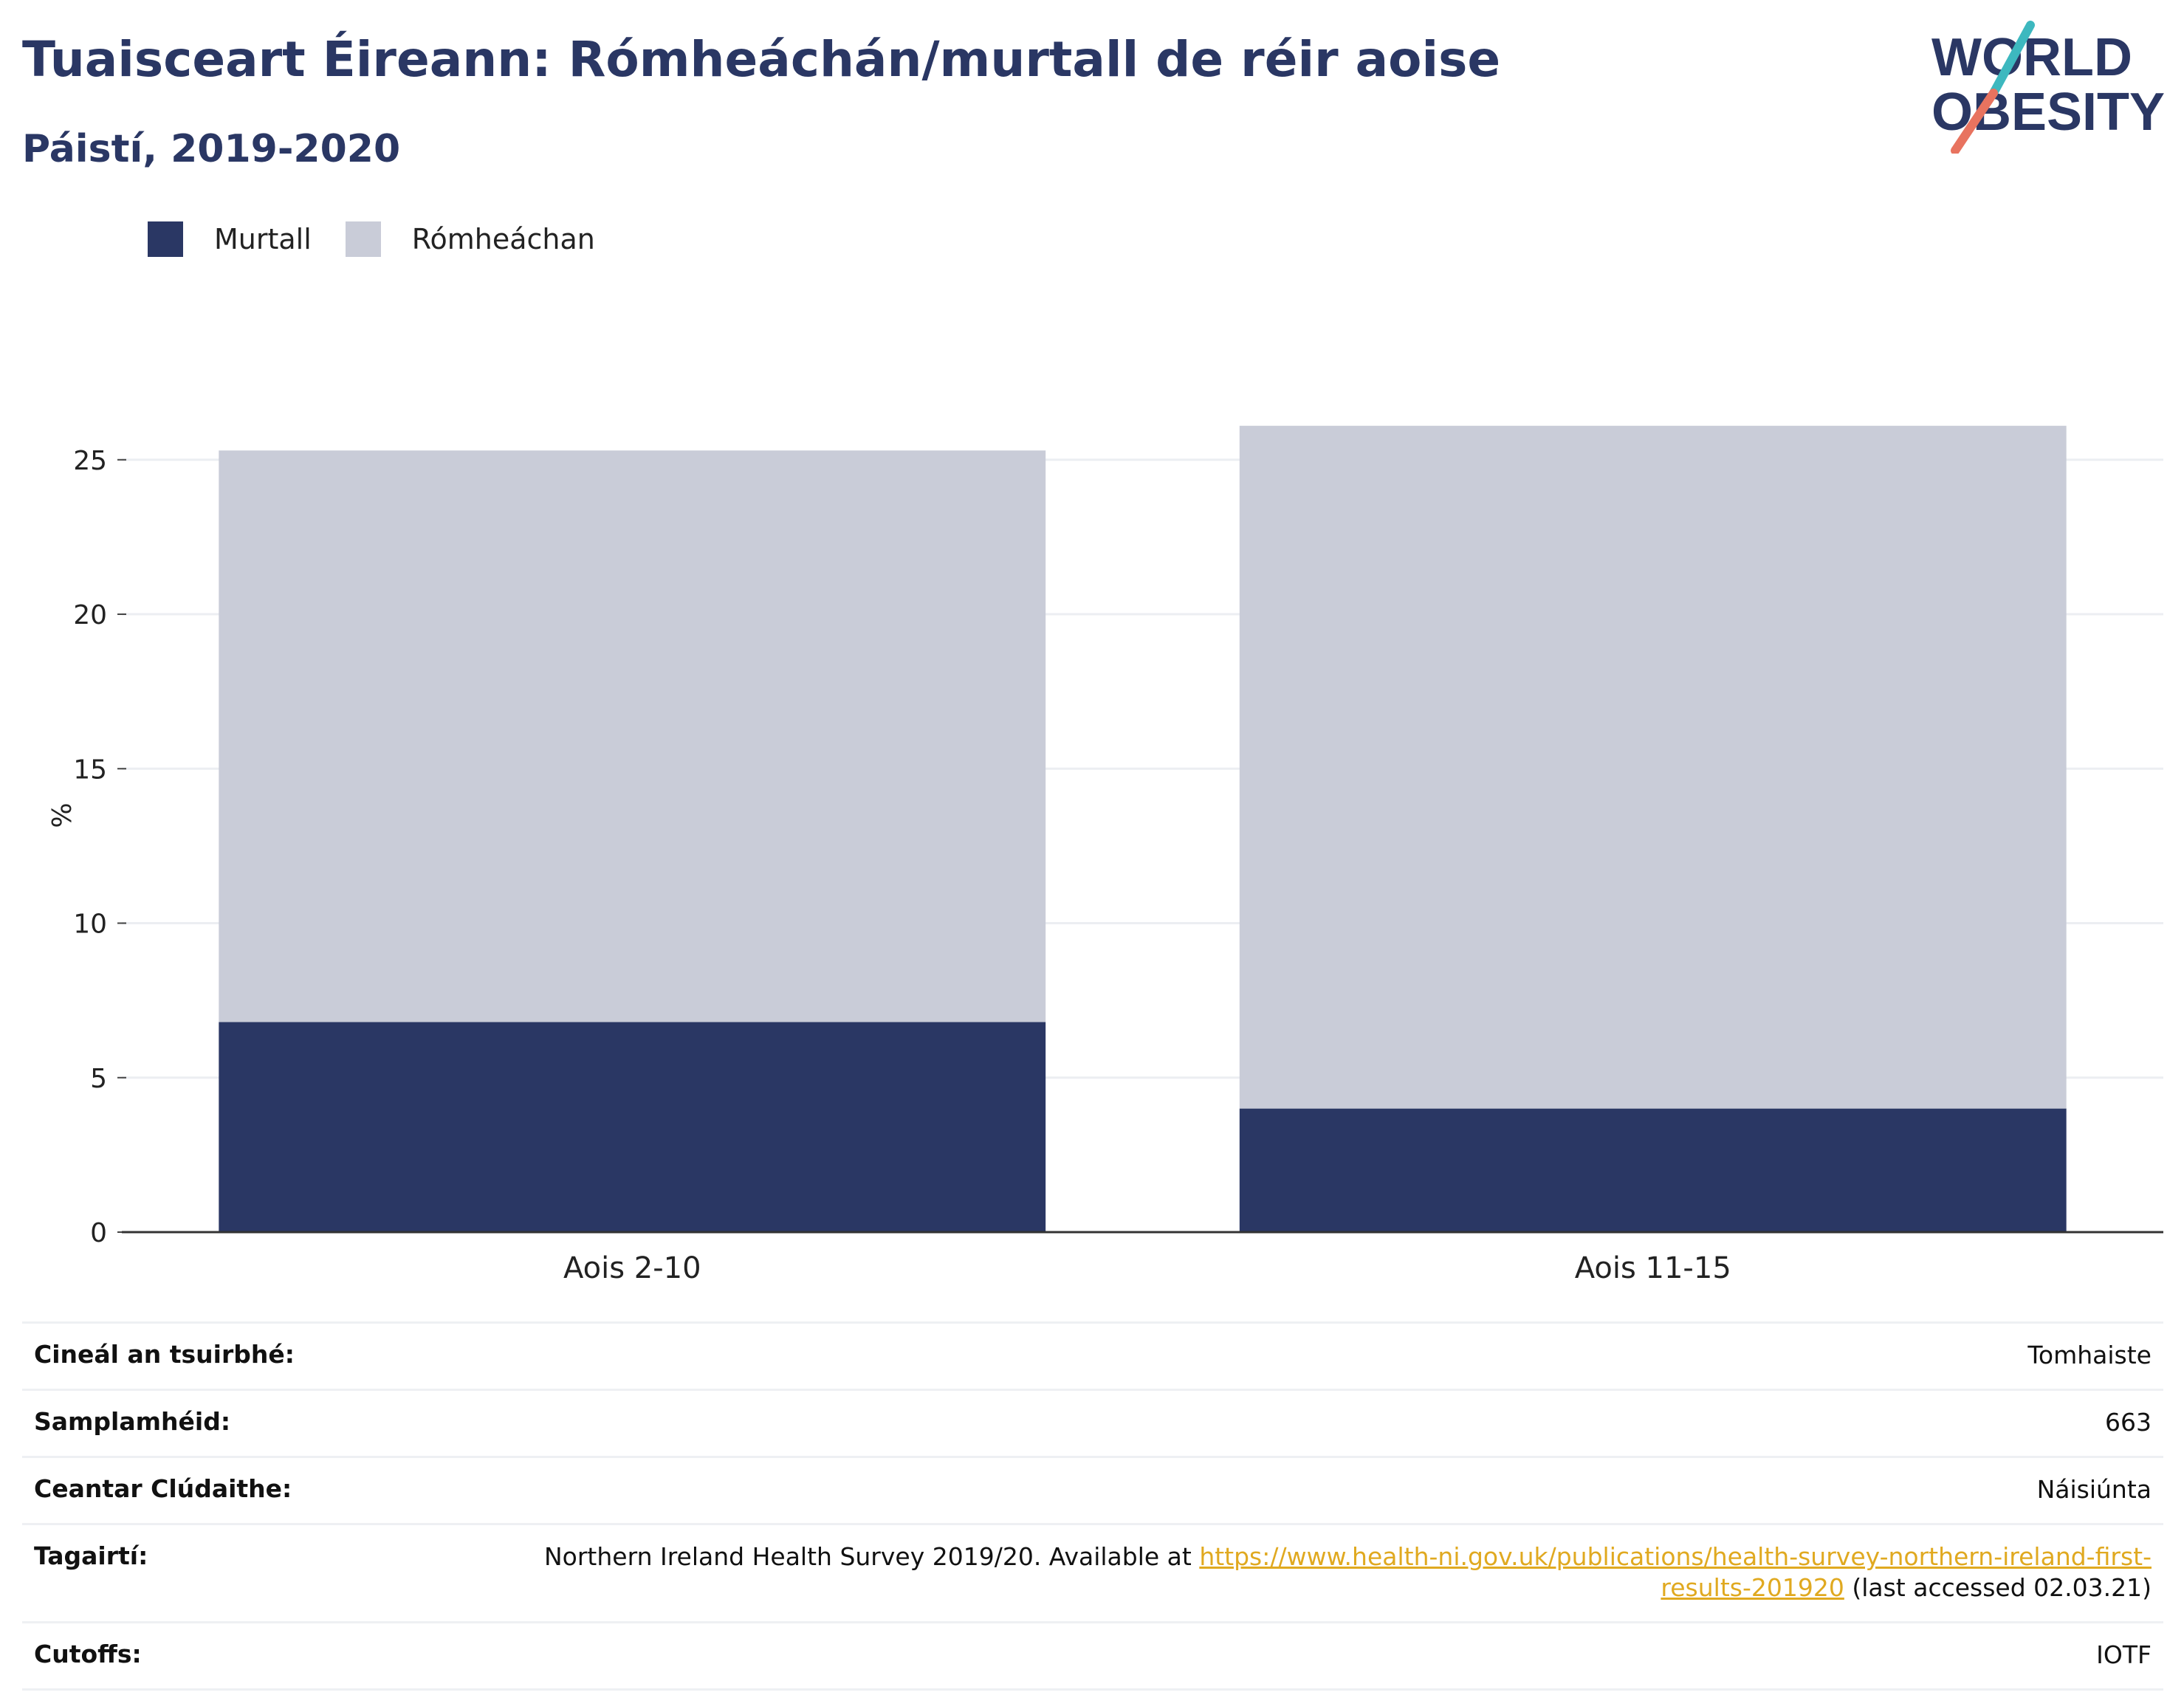 Image resolution: width=2184 pixels, height=1695 pixels. What do you see at coordinates (88, 1654) in the screenshot?
I see `info-label: Cutoffs:` at bounding box center [88, 1654].